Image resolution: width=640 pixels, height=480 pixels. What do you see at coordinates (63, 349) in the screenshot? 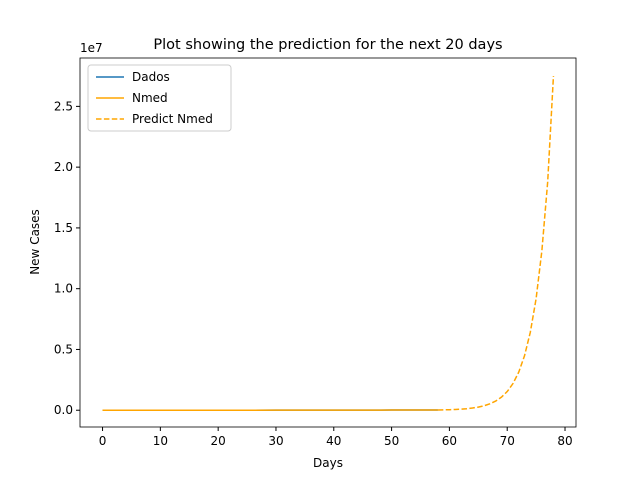
I see `y-tick-label: 0.5` at bounding box center [63, 349].